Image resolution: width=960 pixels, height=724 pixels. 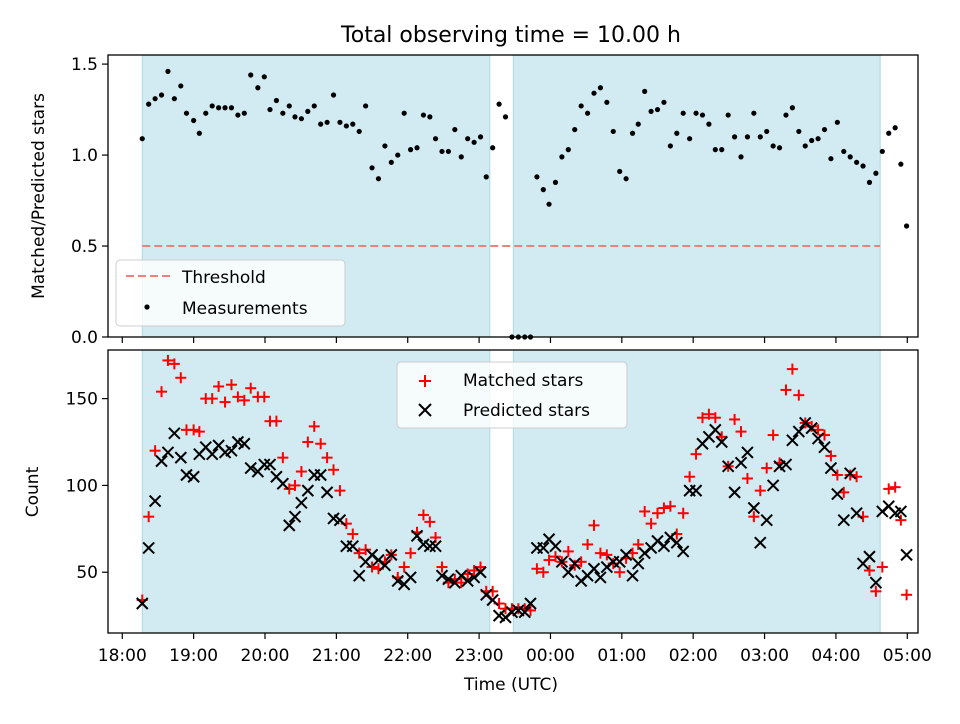 What do you see at coordinates (764, 656) in the screenshot?
I see `x-tick-label: 03:00` at bounding box center [764, 656].